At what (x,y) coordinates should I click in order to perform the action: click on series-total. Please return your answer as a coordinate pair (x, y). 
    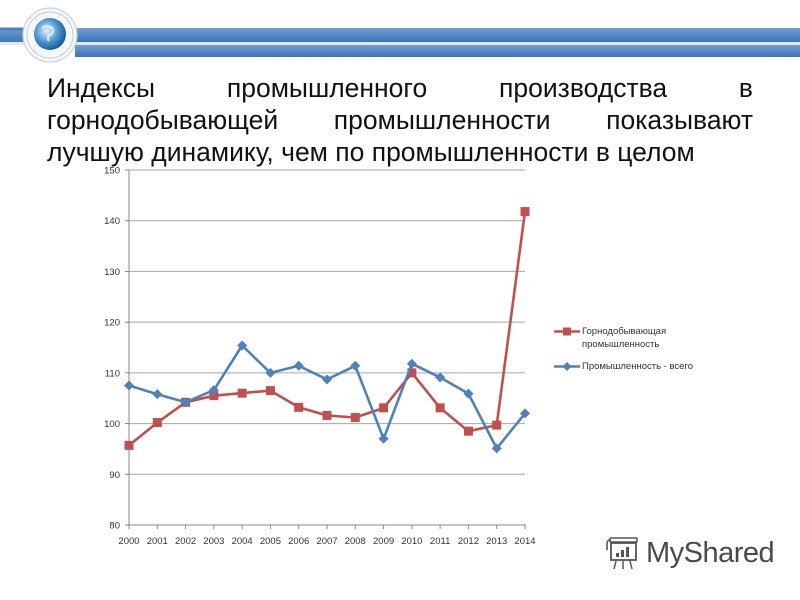
    Looking at the image, I should click on (327, 397).